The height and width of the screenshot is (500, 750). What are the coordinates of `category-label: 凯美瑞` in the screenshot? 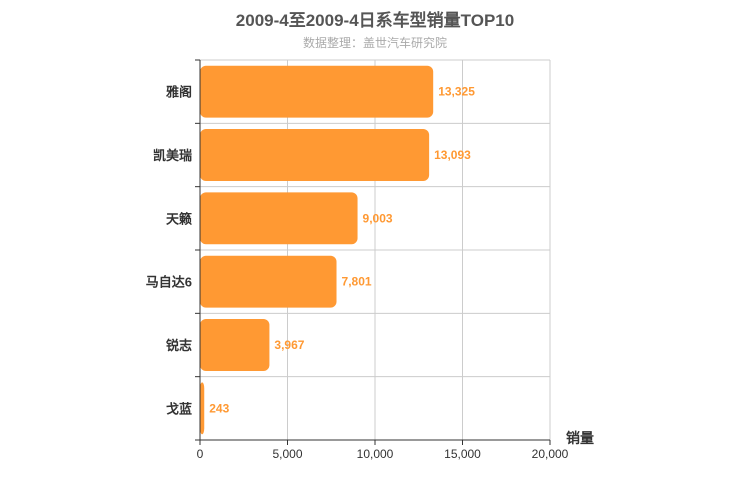 It's located at (172, 155).